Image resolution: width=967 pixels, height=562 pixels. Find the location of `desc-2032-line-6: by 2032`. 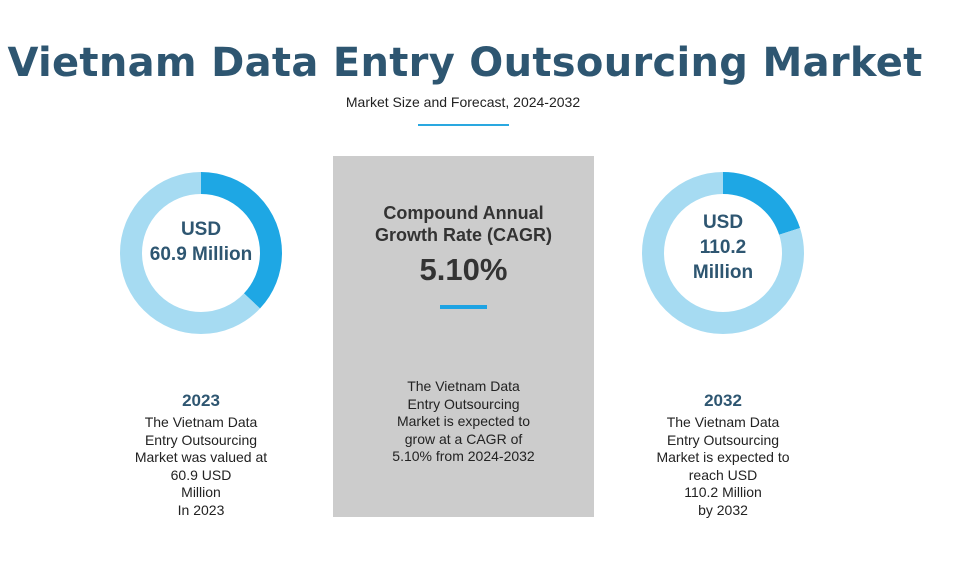

desc-2032-line-6: by 2032 is located at coordinates (723, 509).